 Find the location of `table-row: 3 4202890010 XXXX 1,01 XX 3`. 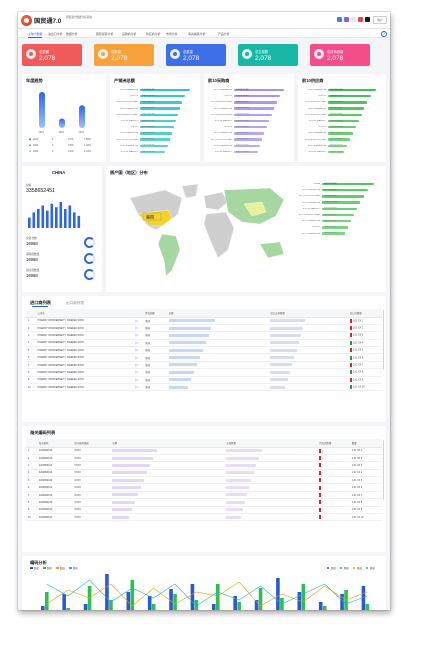

table-row: 3 4202890010 XXXX 1,01 XX 3 is located at coordinates (204, 465).